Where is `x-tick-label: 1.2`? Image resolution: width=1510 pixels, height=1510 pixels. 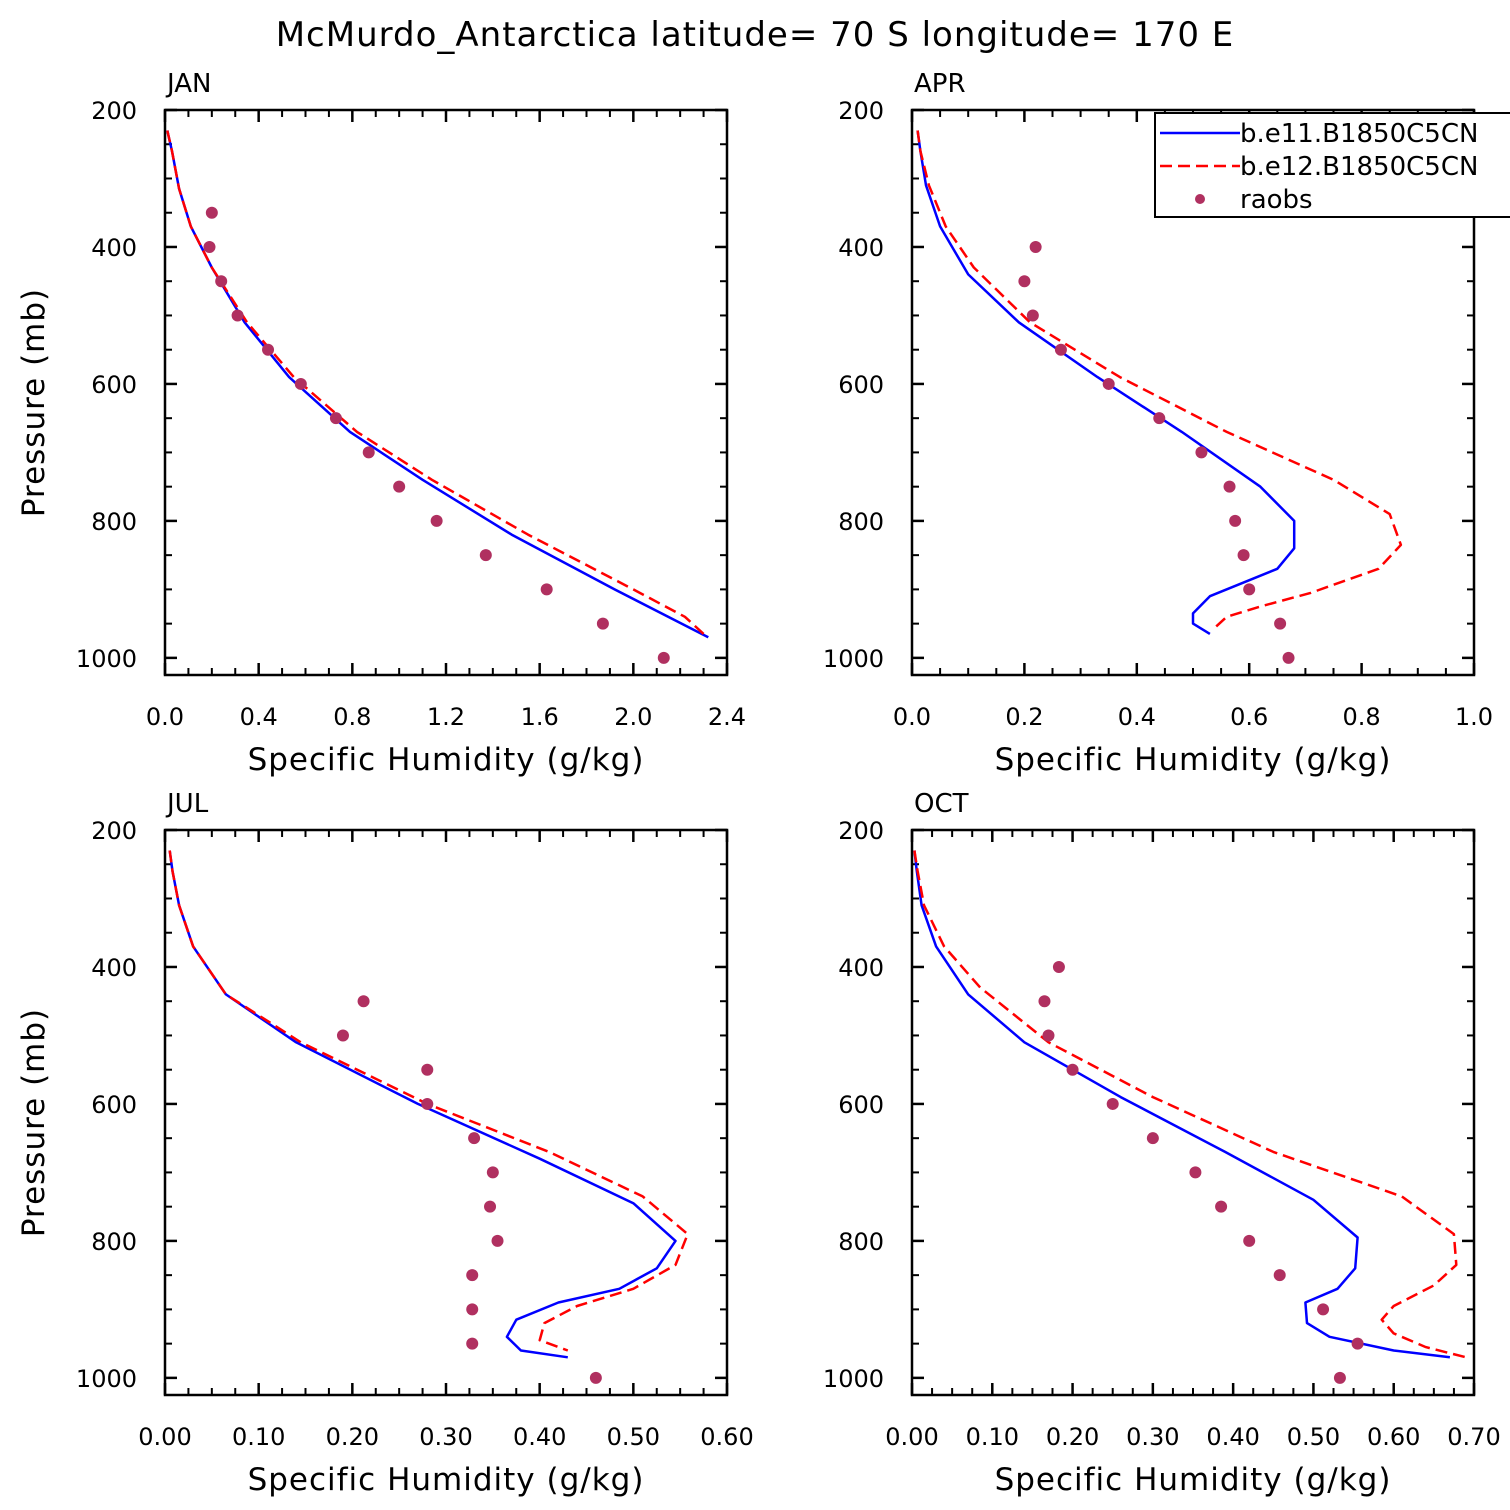
x-tick-label: 1.2 is located at coordinates (446, 717).